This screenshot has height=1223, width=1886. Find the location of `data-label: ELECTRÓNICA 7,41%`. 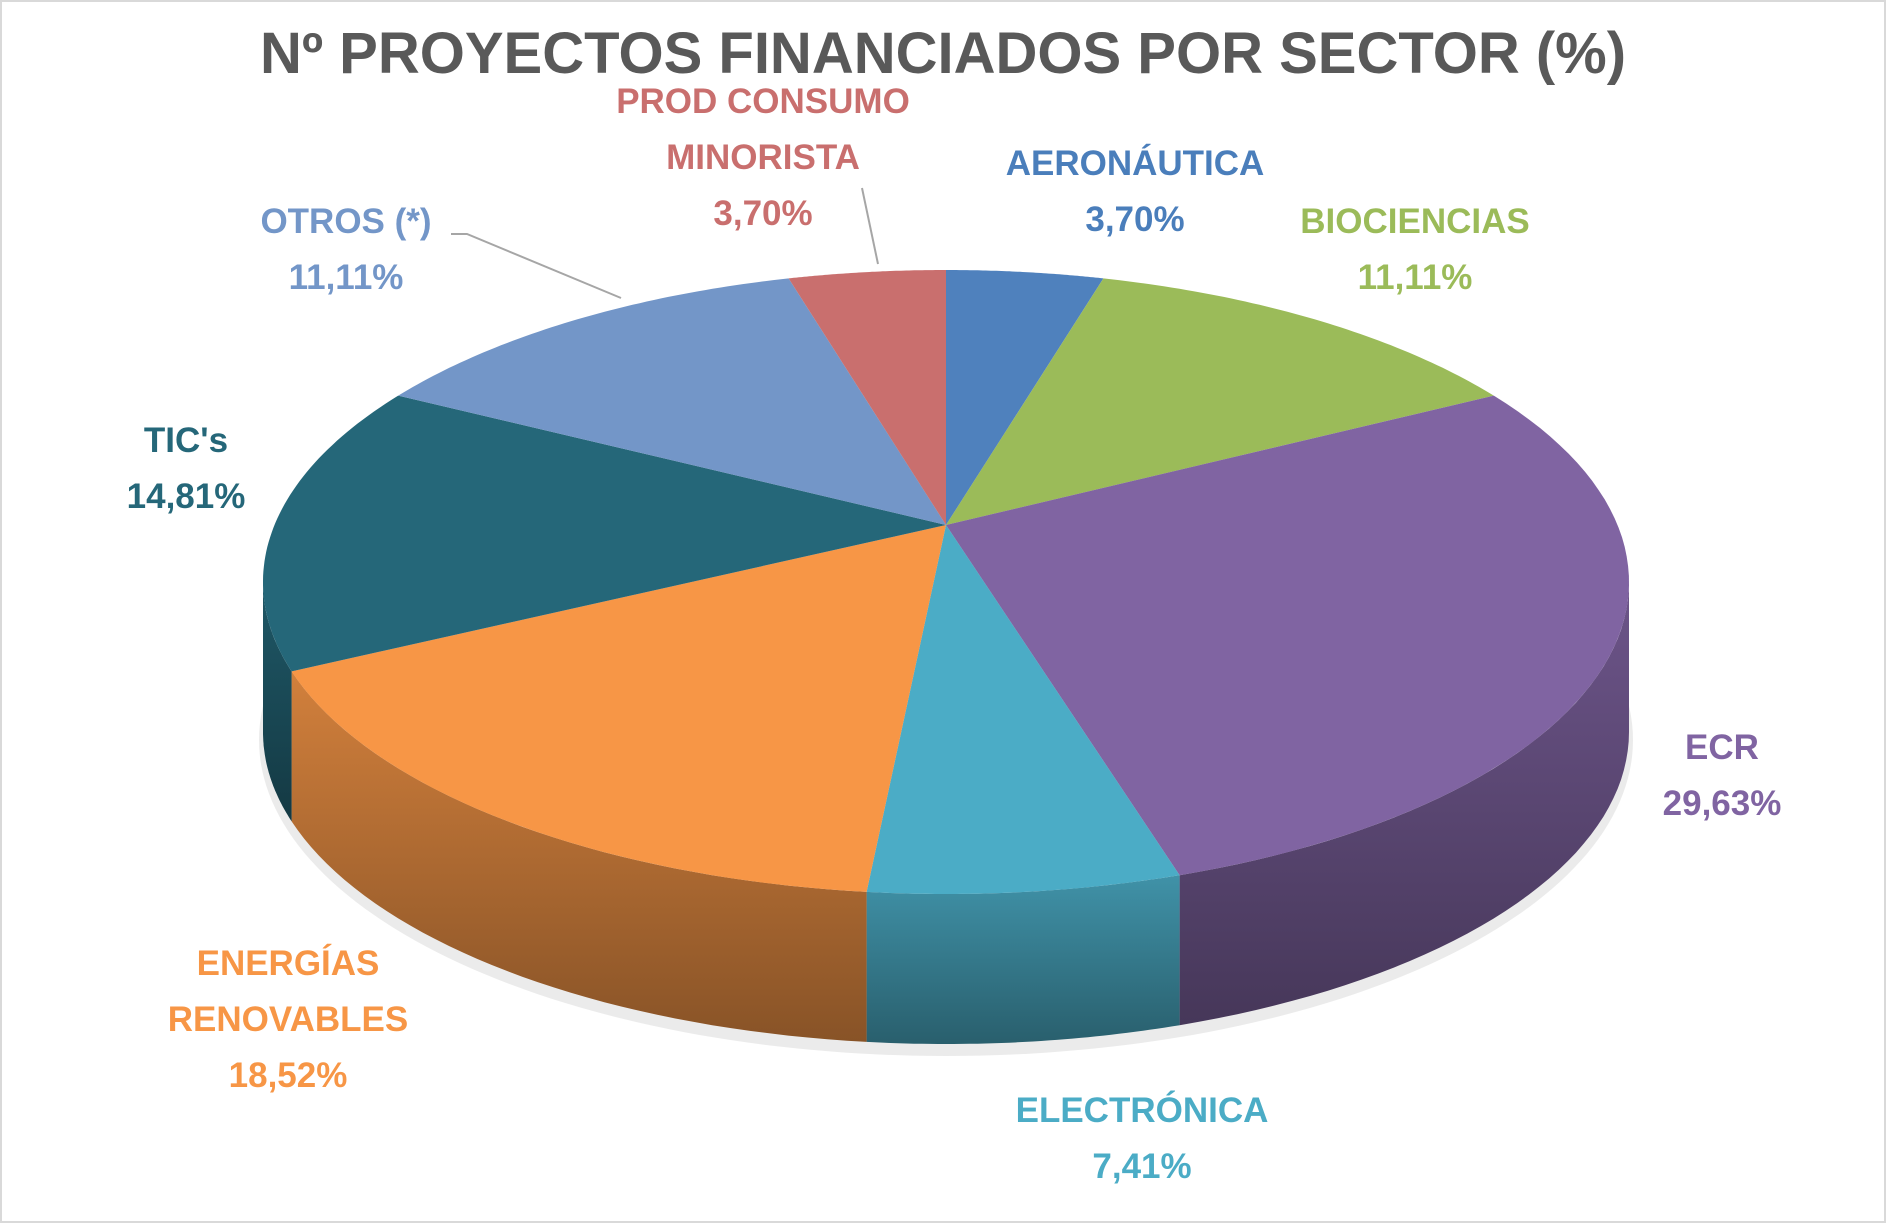

data-label: ELECTRÓNICA 7,41% is located at coordinates (1142, 1139).